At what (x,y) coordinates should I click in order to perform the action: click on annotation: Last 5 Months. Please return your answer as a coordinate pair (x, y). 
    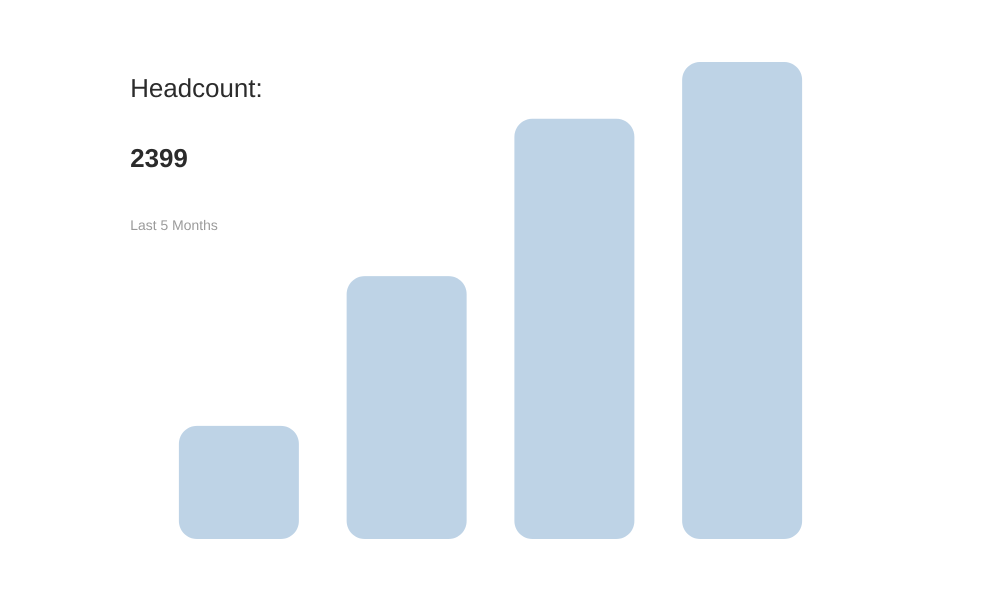
    Looking at the image, I should click on (174, 225).